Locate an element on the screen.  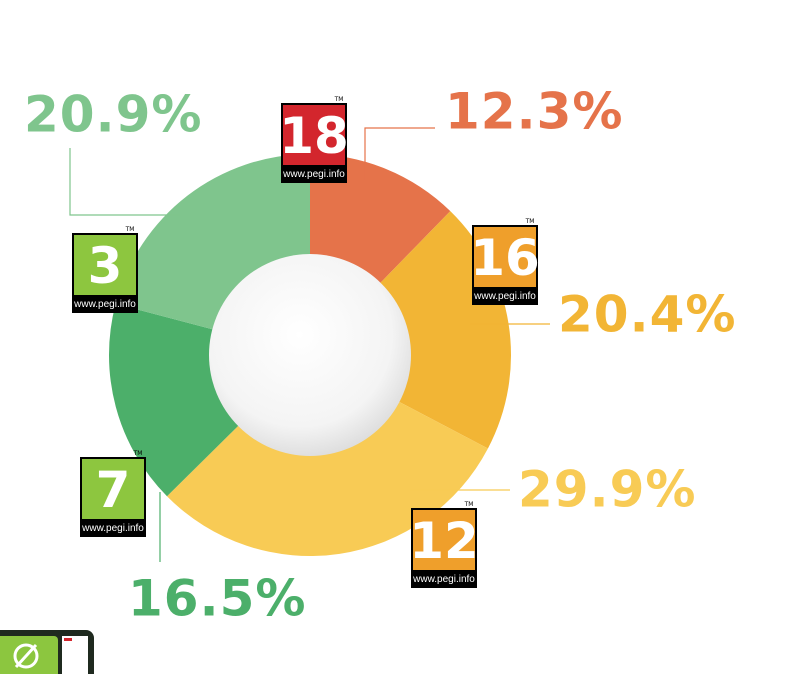
pegi-badge: 3 www.pegi.info TM is located at coordinates (105, 269).